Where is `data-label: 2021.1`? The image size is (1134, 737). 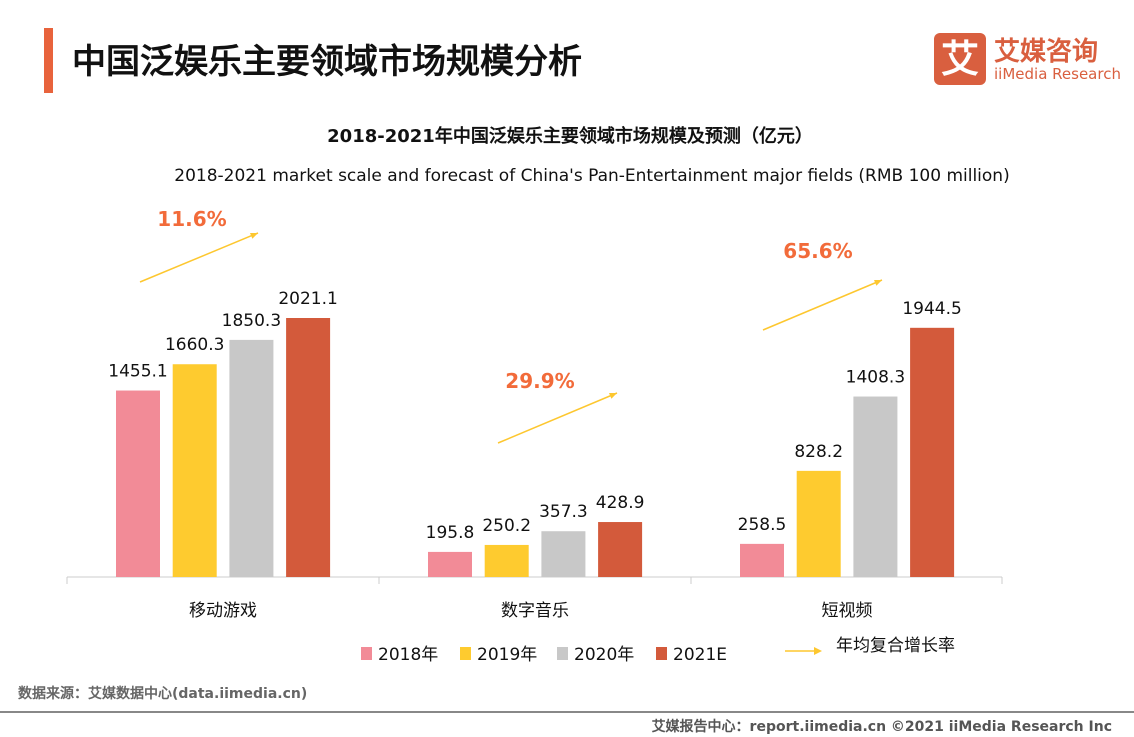 data-label: 2021.1 is located at coordinates (307, 299).